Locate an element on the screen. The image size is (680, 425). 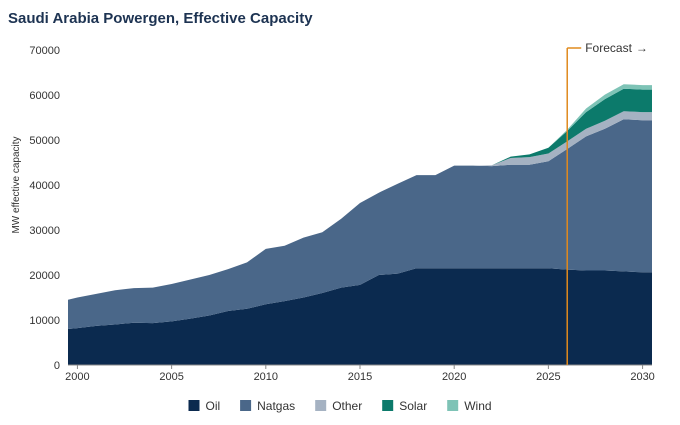
legend-item-other: Other is located at coordinates (338, 406).